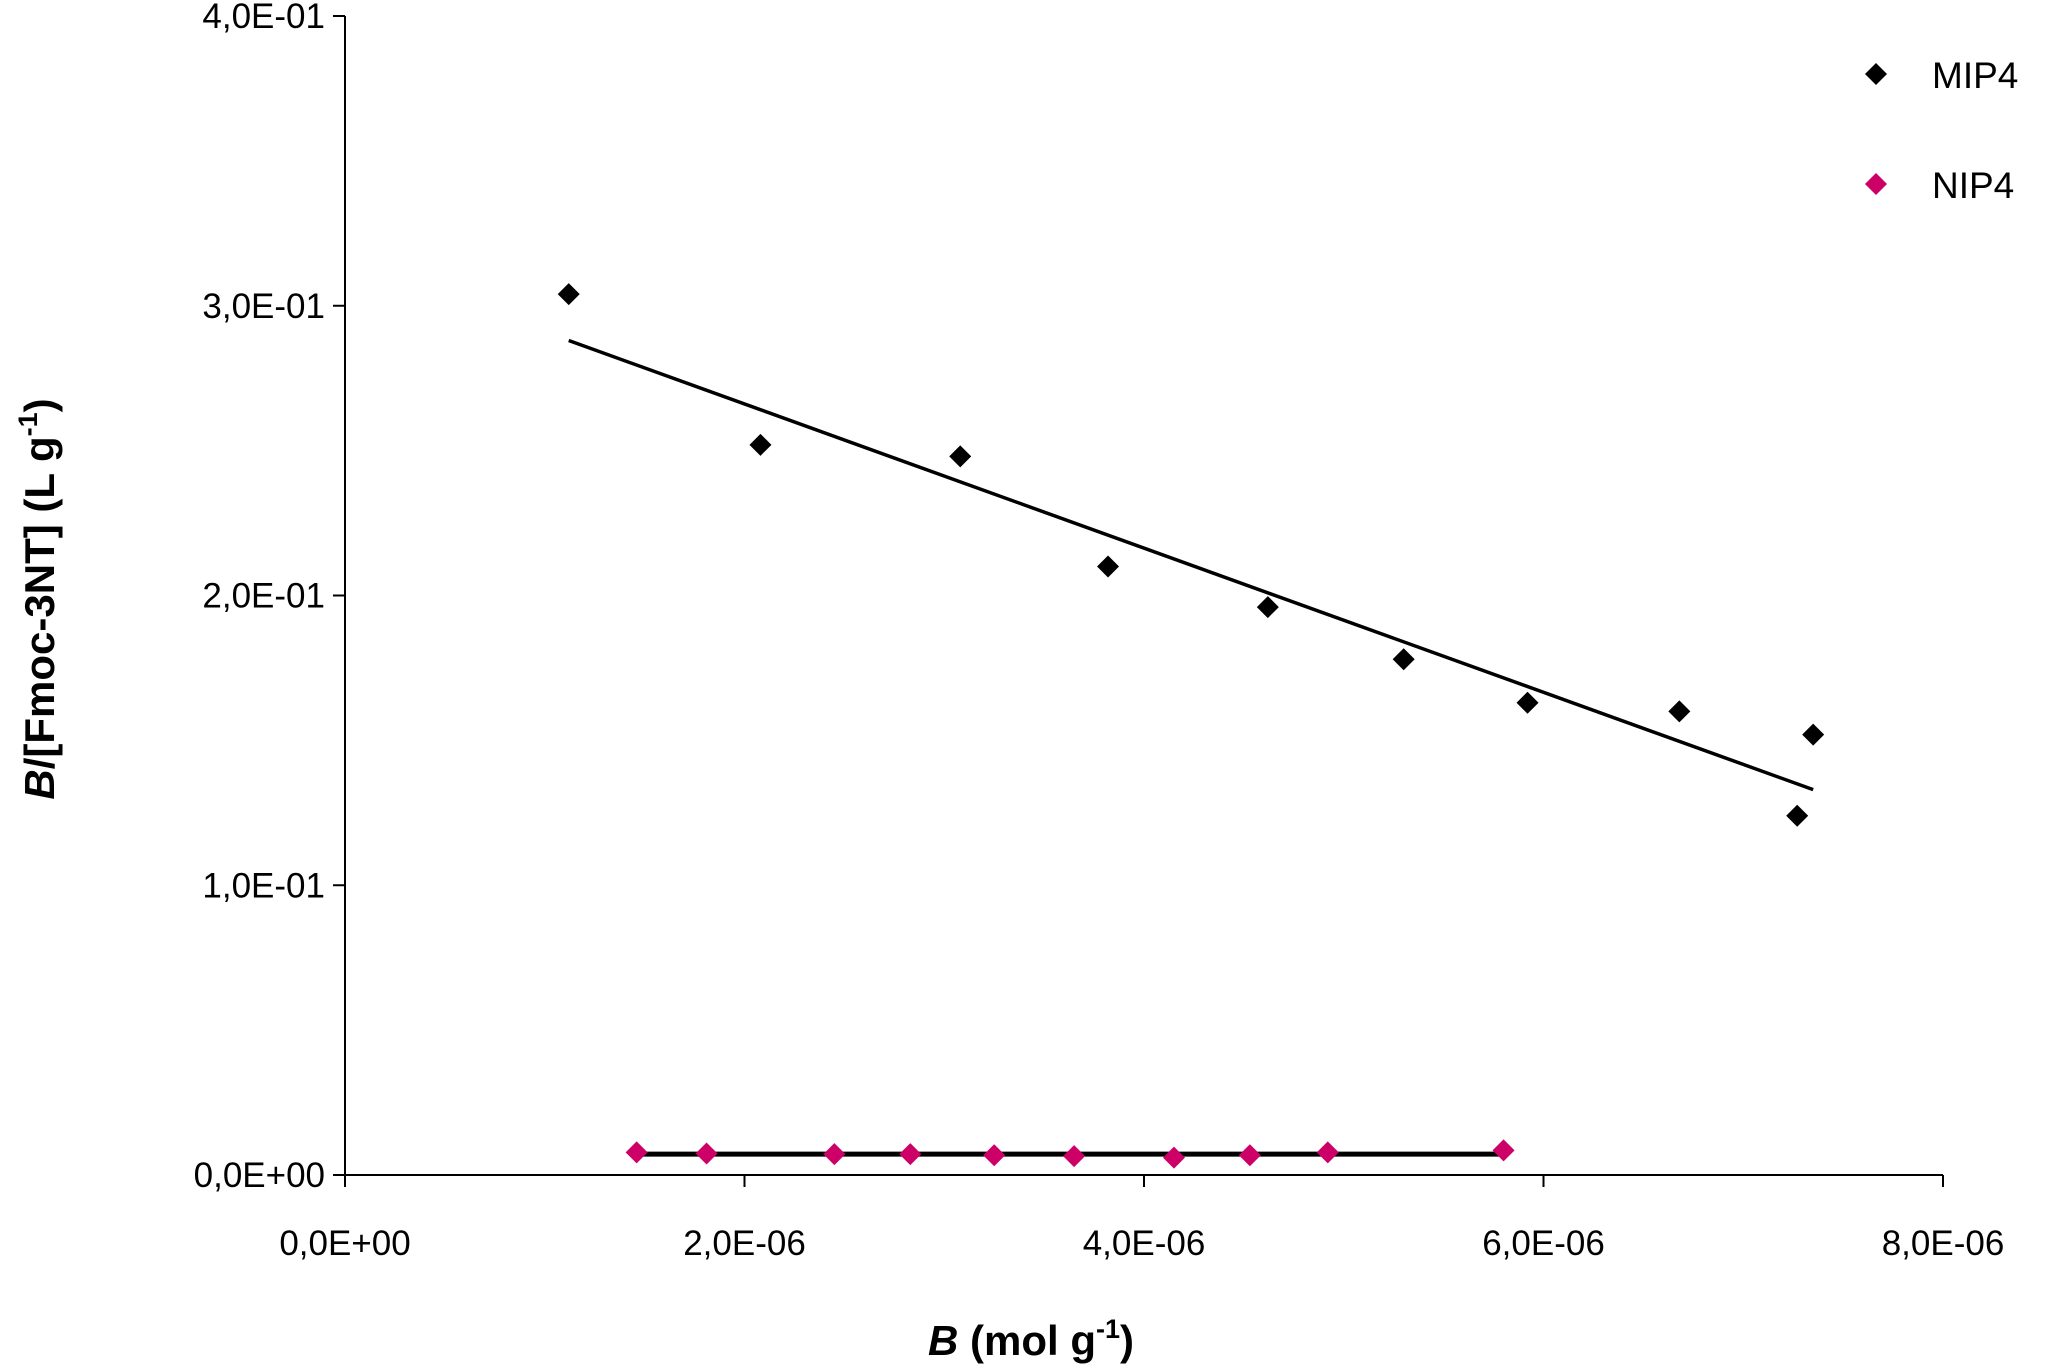 The width and height of the screenshot is (2070, 1369). What do you see at coordinates (1027, 1340) in the screenshot?
I see `x-axis-title-text: (mol g` at bounding box center [1027, 1340].